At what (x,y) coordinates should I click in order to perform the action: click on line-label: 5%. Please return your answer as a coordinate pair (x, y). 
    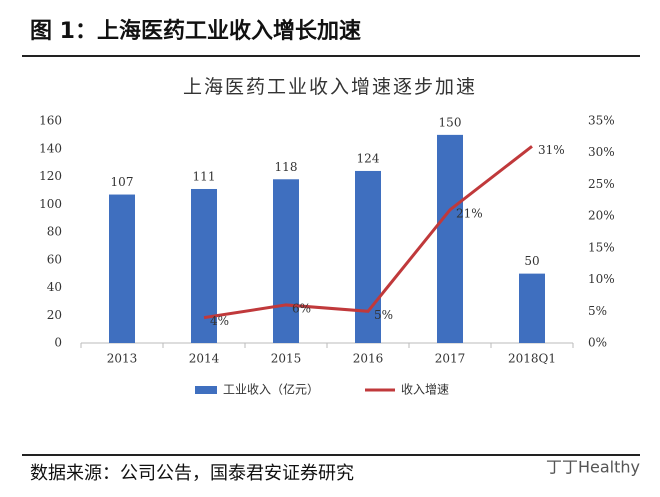
    Looking at the image, I should click on (383, 315).